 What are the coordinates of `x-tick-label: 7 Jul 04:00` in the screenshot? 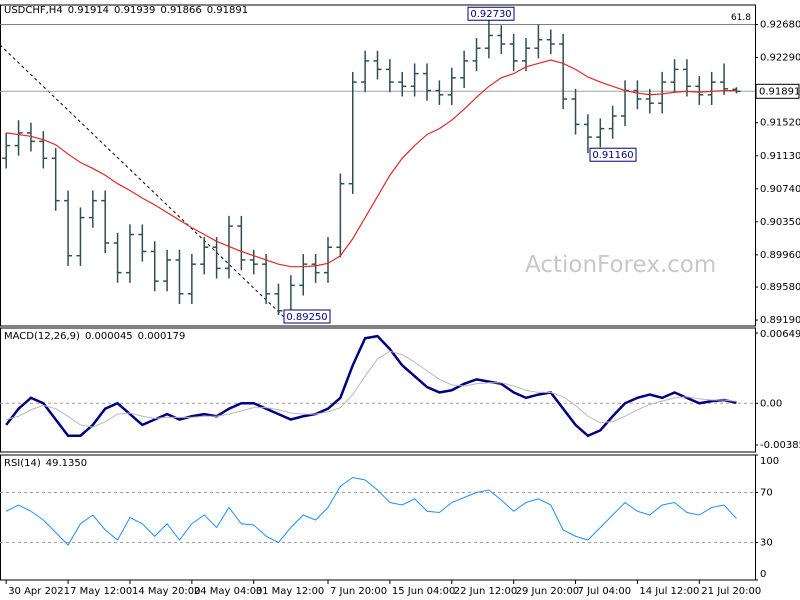 It's located at (605, 591).